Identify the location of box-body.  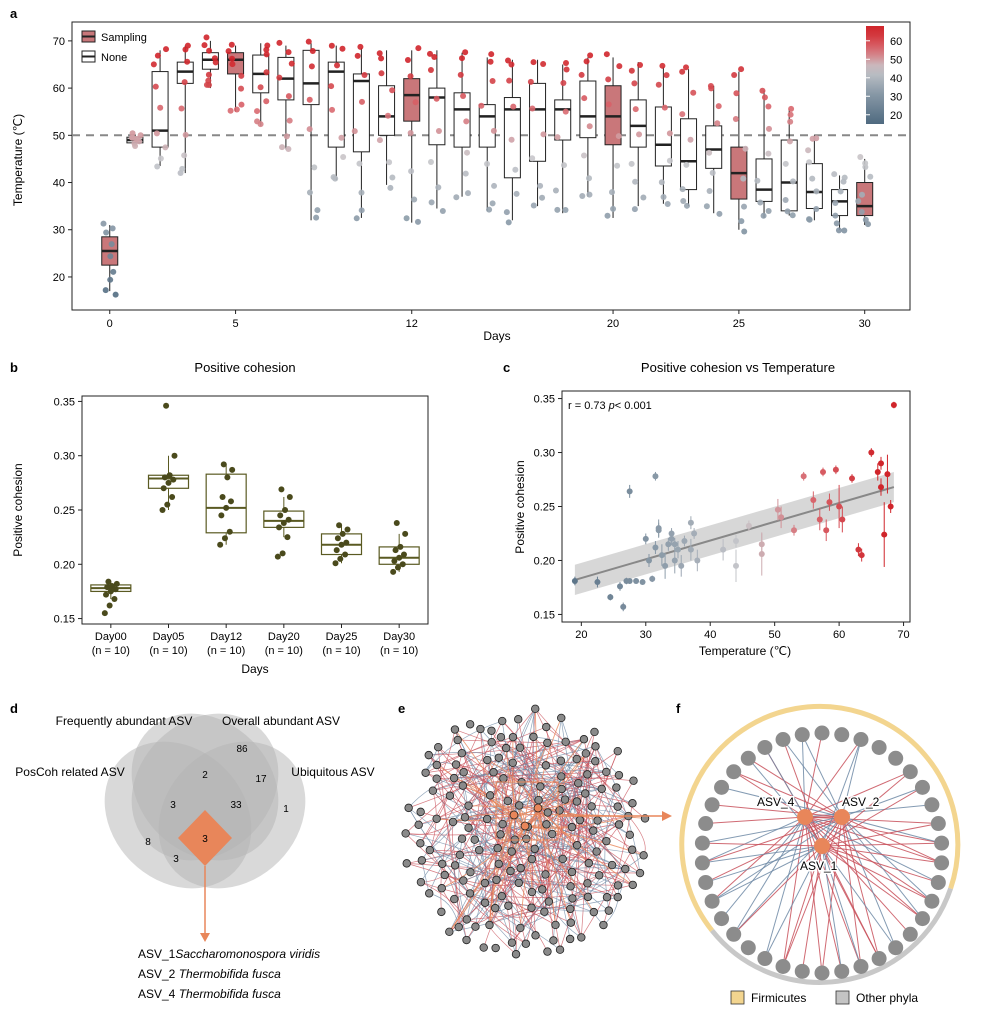
(663, 136).